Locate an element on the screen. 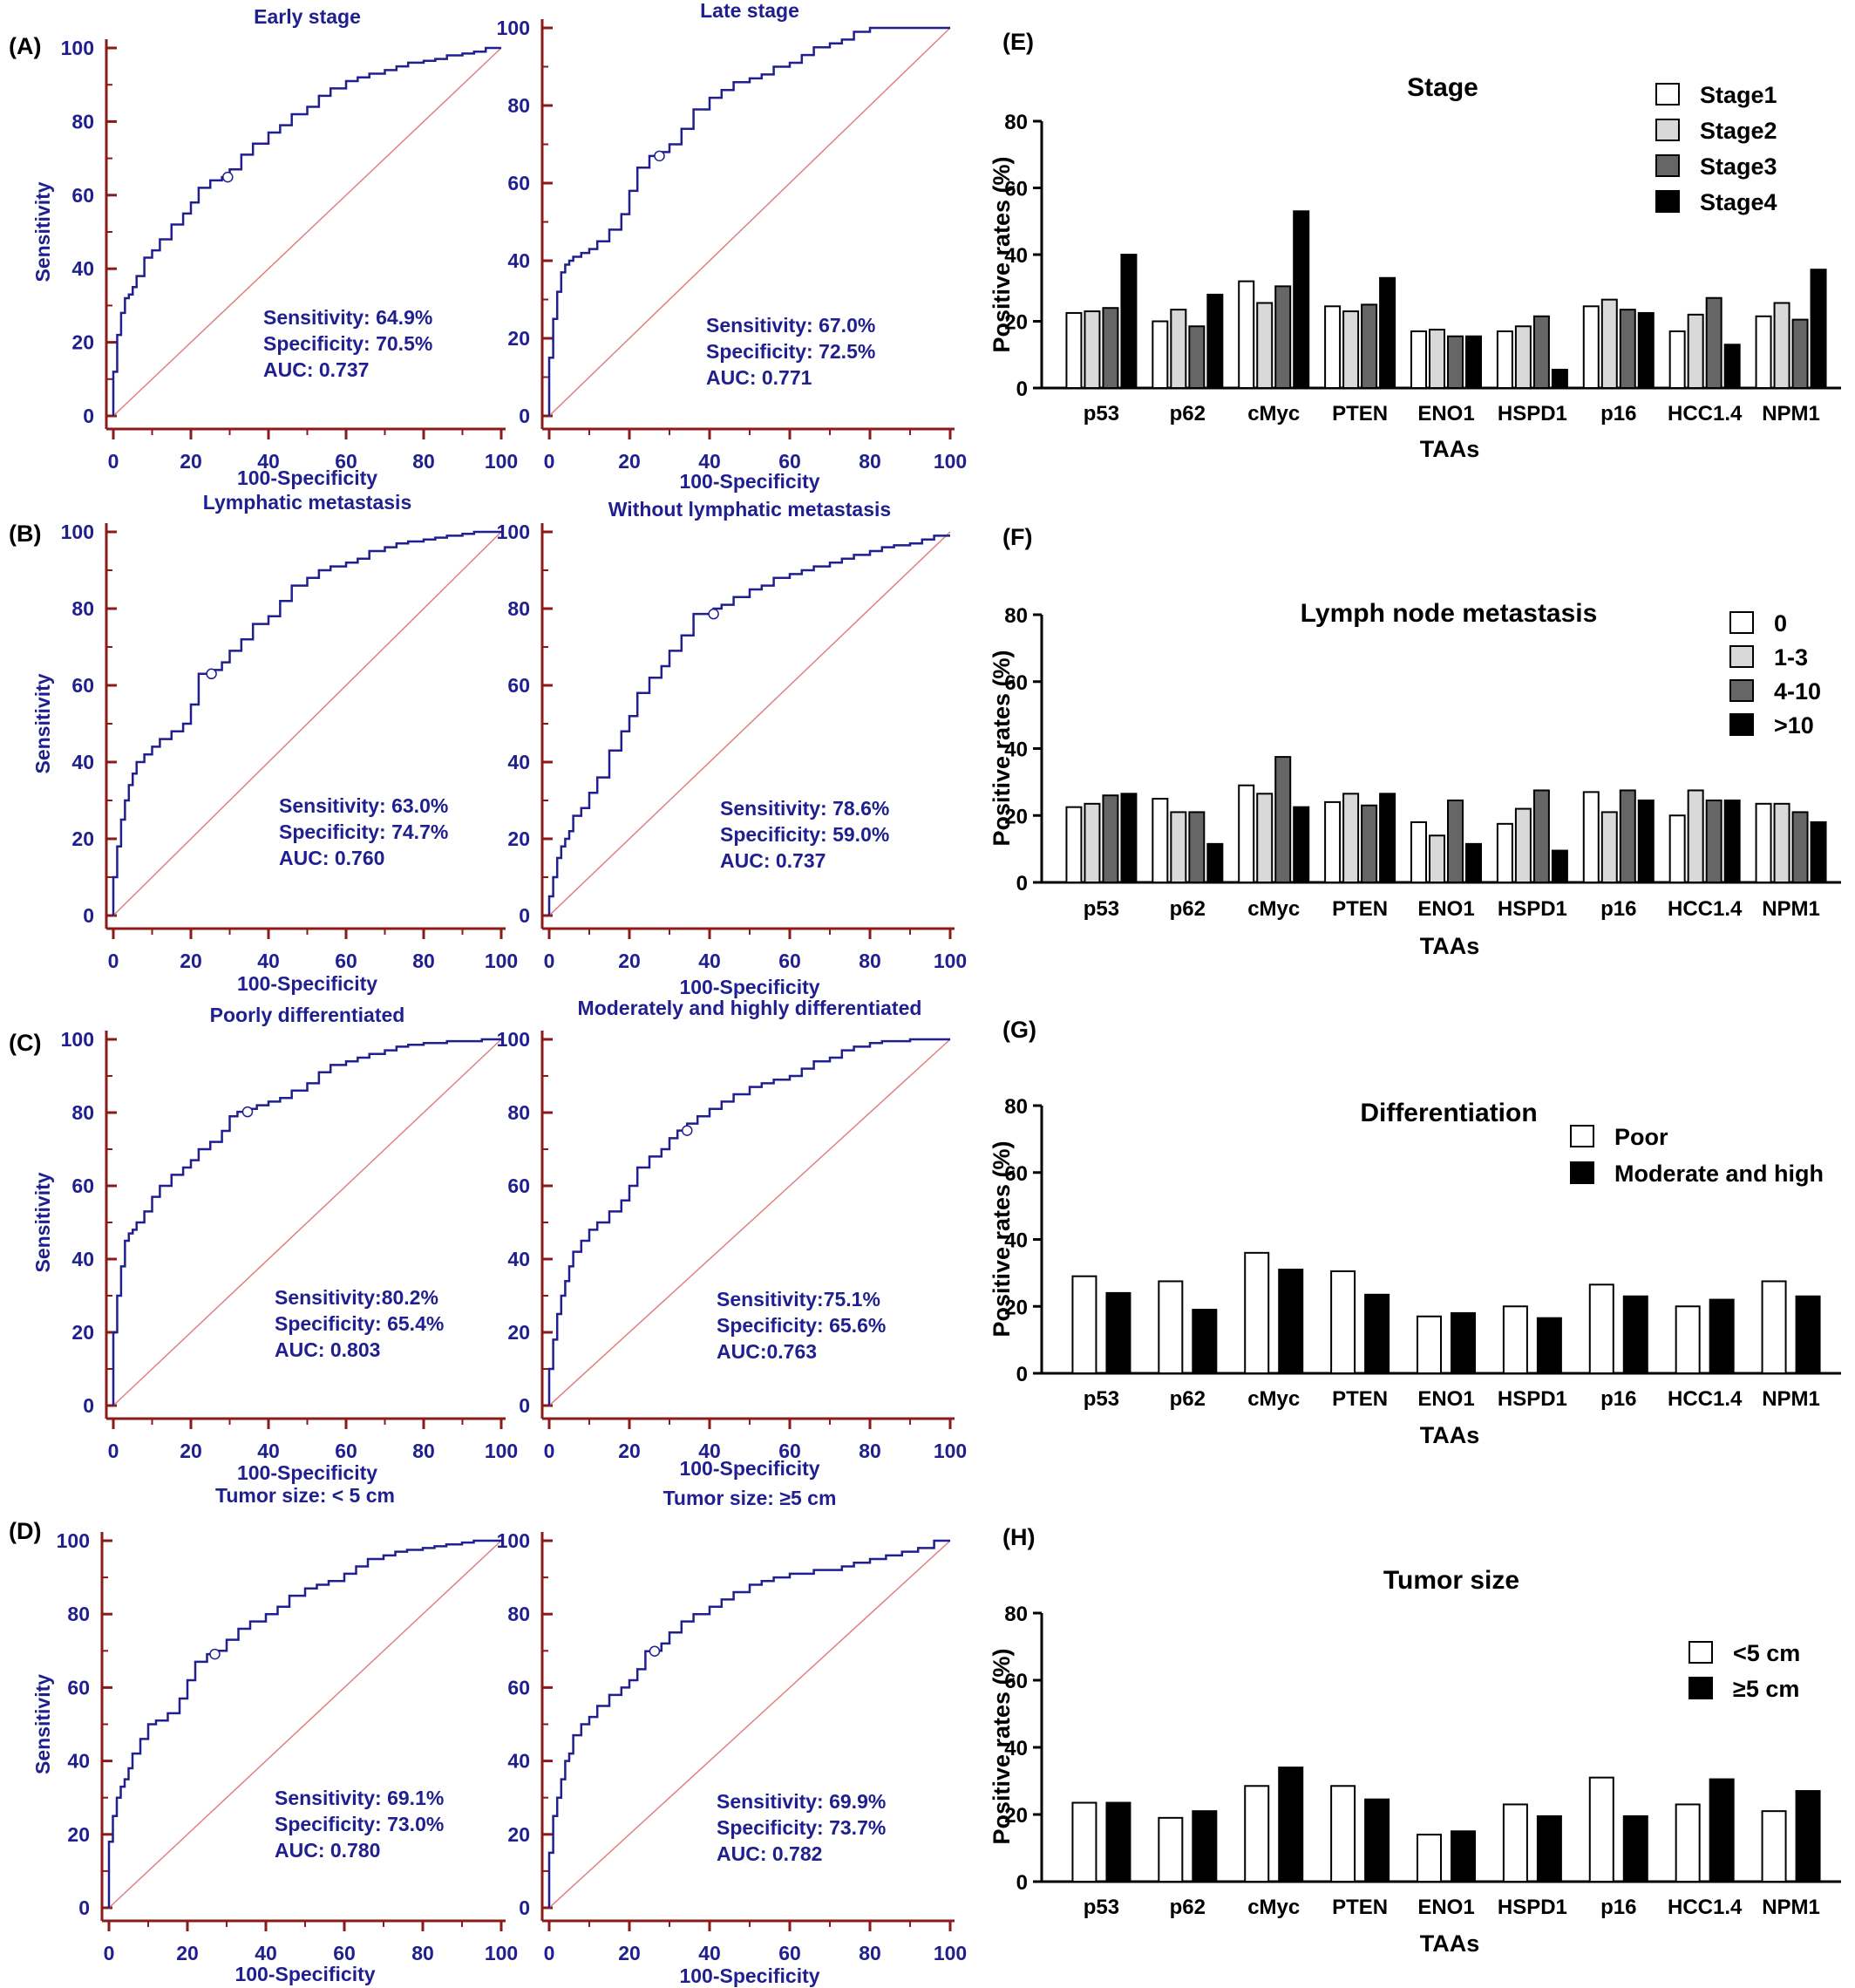 Image resolution: width=1855 pixels, height=1988 pixels. bar-g-category-label: p16 is located at coordinates (1618, 1399).